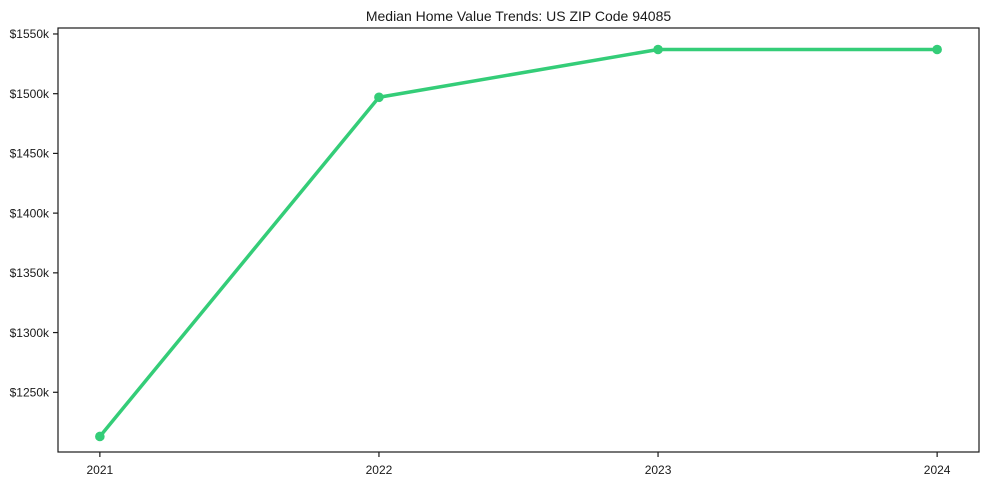 This screenshot has width=990, height=490. Describe the element at coordinates (937, 470) in the screenshot. I see `x-tick-label: 2024` at that location.